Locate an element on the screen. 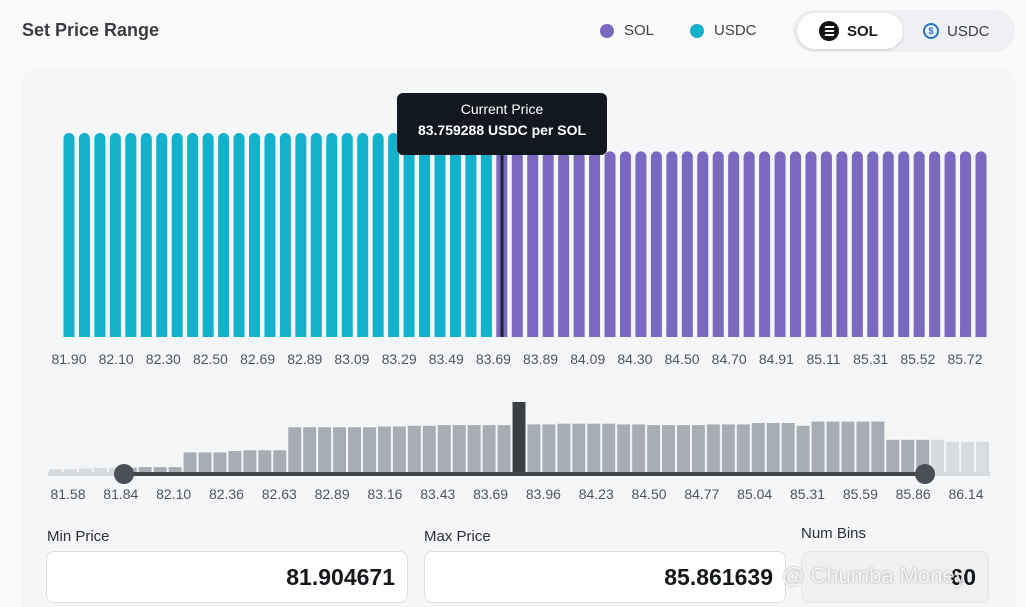  range-tick-label: 85.31 is located at coordinates (807, 494).